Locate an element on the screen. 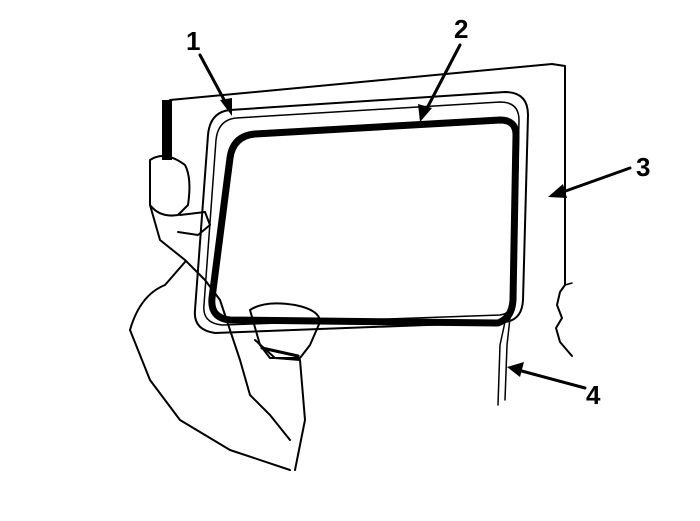 The height and width of the screenshot is (521, 700). callout-1-arrow is located at coordinates (215, 84).